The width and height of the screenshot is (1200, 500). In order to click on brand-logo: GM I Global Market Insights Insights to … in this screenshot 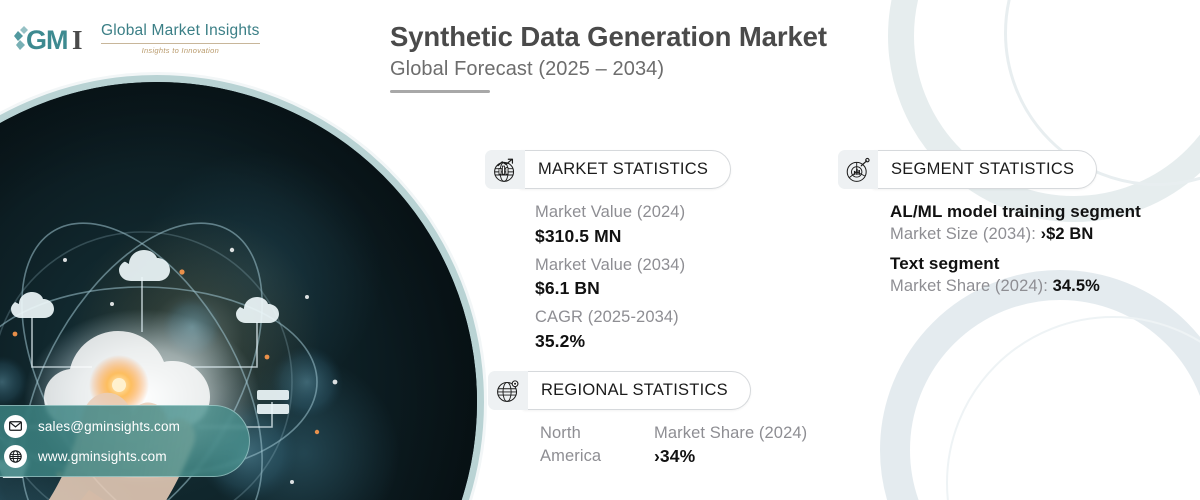, I will do `click(137, 39)`.